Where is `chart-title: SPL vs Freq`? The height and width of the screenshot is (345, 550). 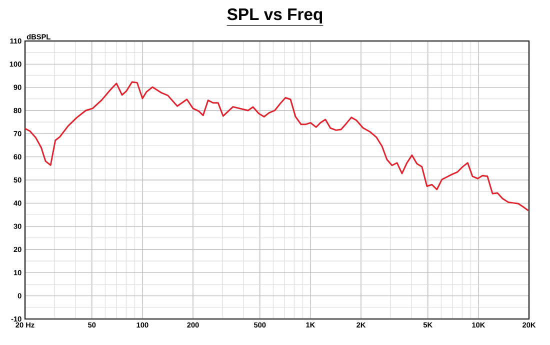 chart-title: SPL vs Freq is located at coordinates (274, 16).